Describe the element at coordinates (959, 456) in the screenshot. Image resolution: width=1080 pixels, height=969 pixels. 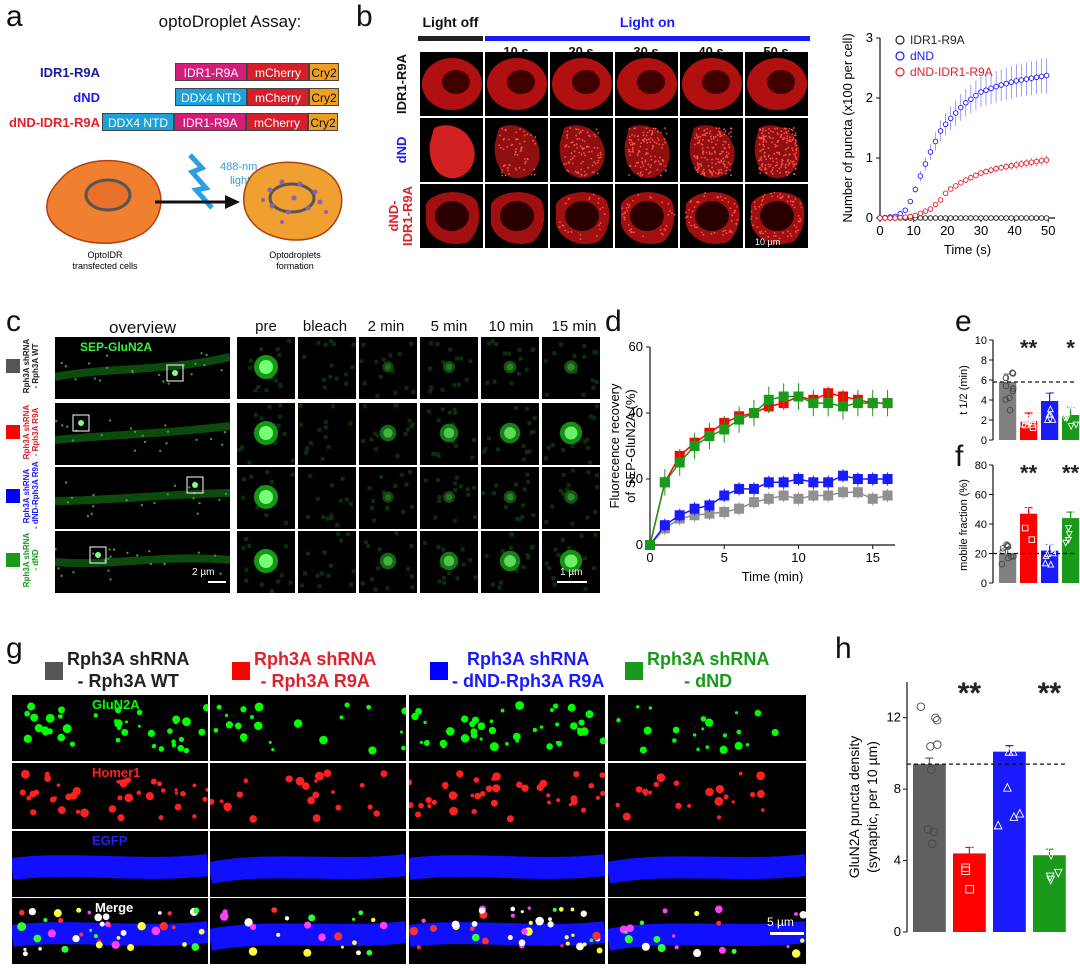
I see `panel-label-f: f` at that location.